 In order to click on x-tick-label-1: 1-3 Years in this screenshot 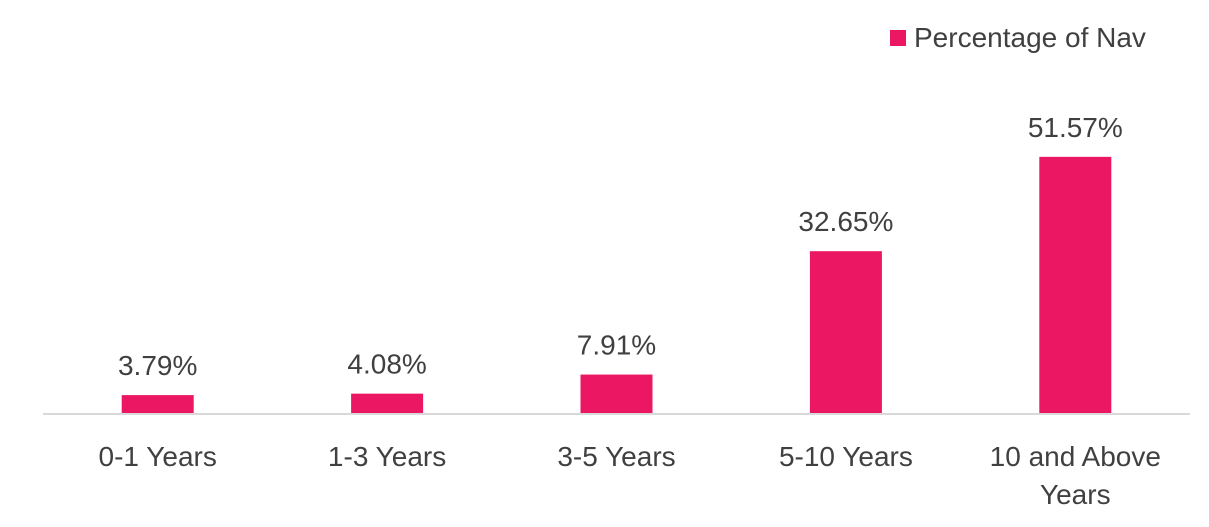, I will do `click(387, 456)`.